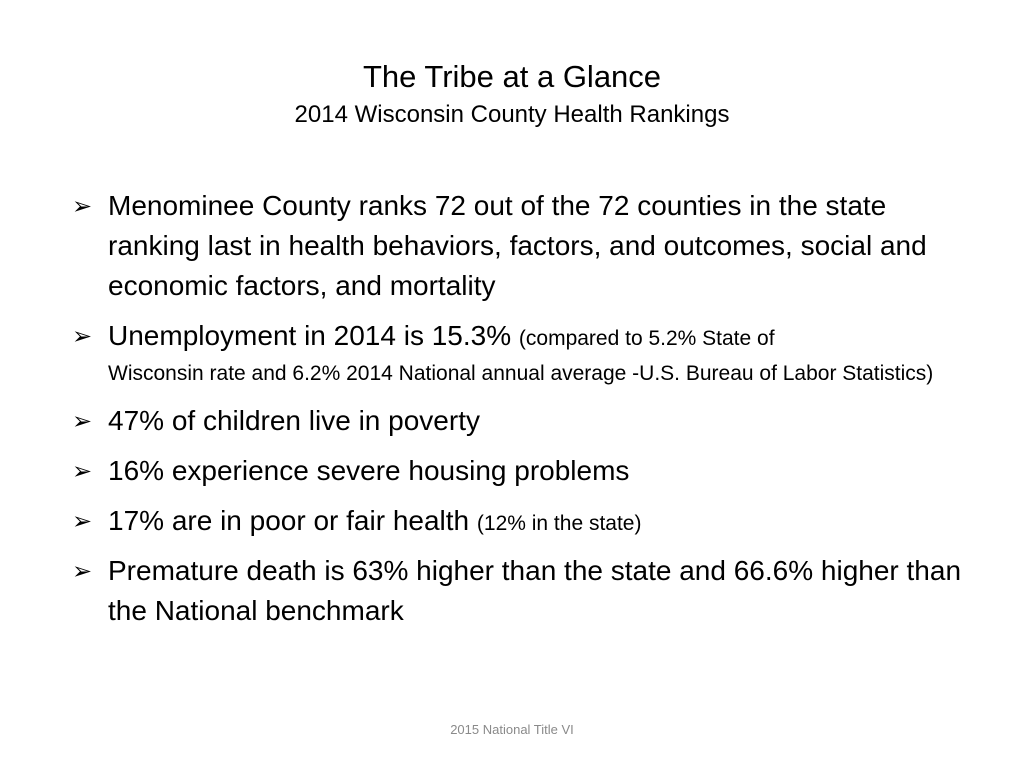  I want to click on bullet-text: 47% of children live in poverty, so click(535, 421).